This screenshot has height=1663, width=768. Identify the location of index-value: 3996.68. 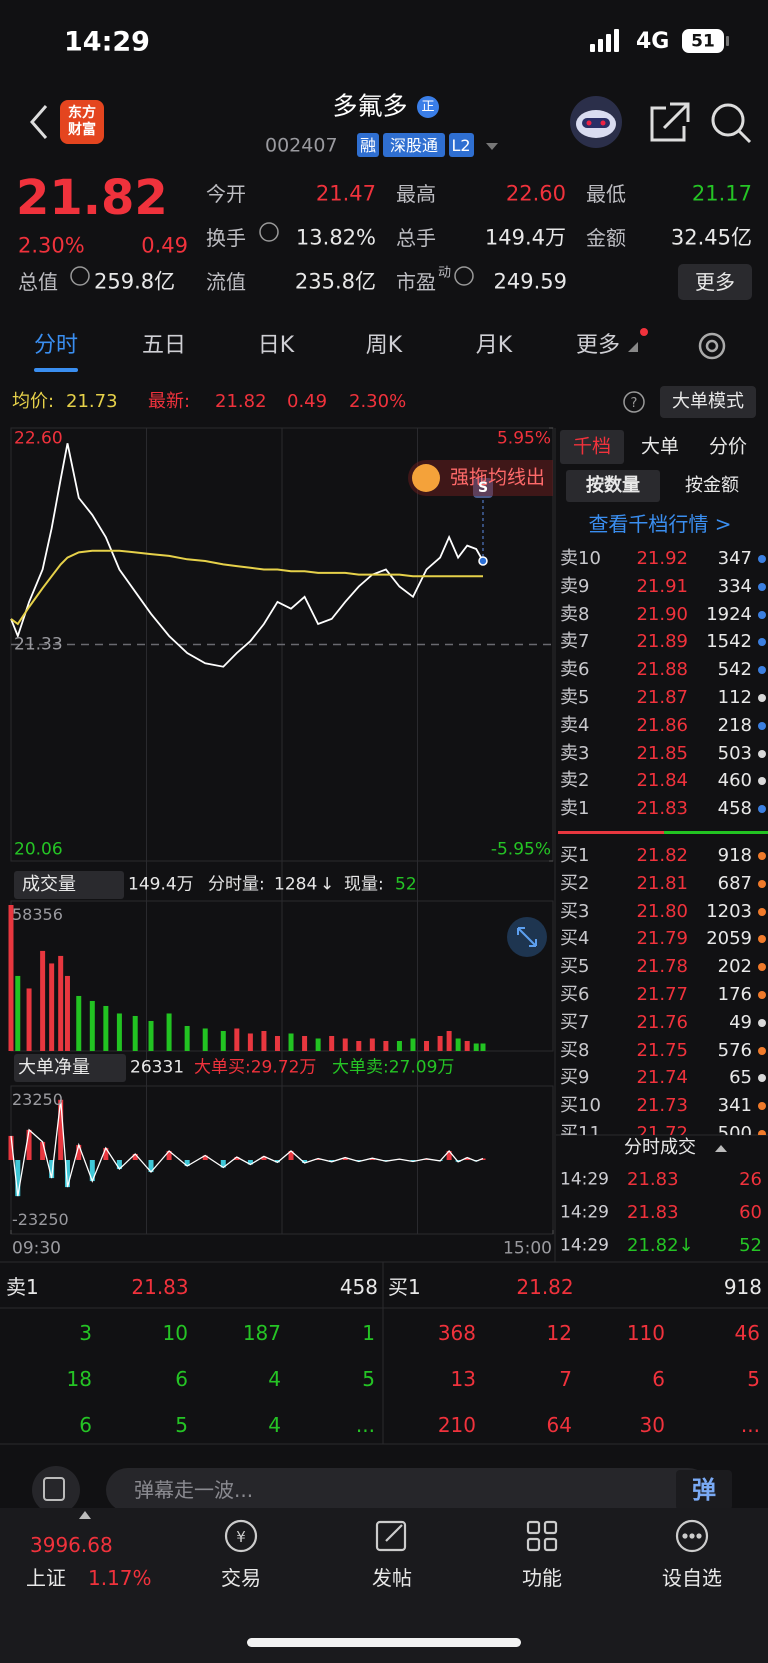
(71, 1545).